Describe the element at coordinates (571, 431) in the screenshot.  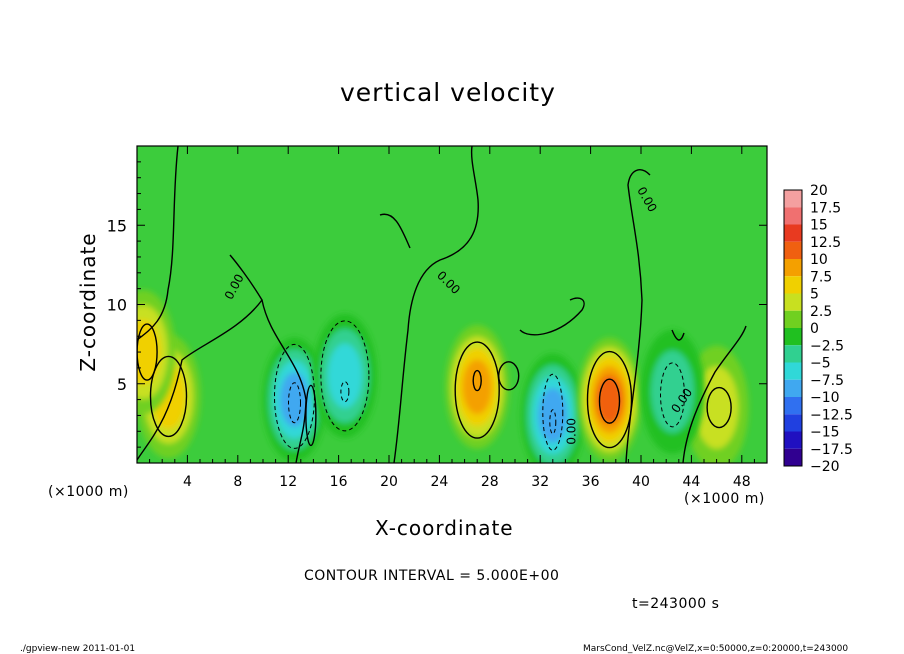
I see `contour-label: 0.00` at that location.